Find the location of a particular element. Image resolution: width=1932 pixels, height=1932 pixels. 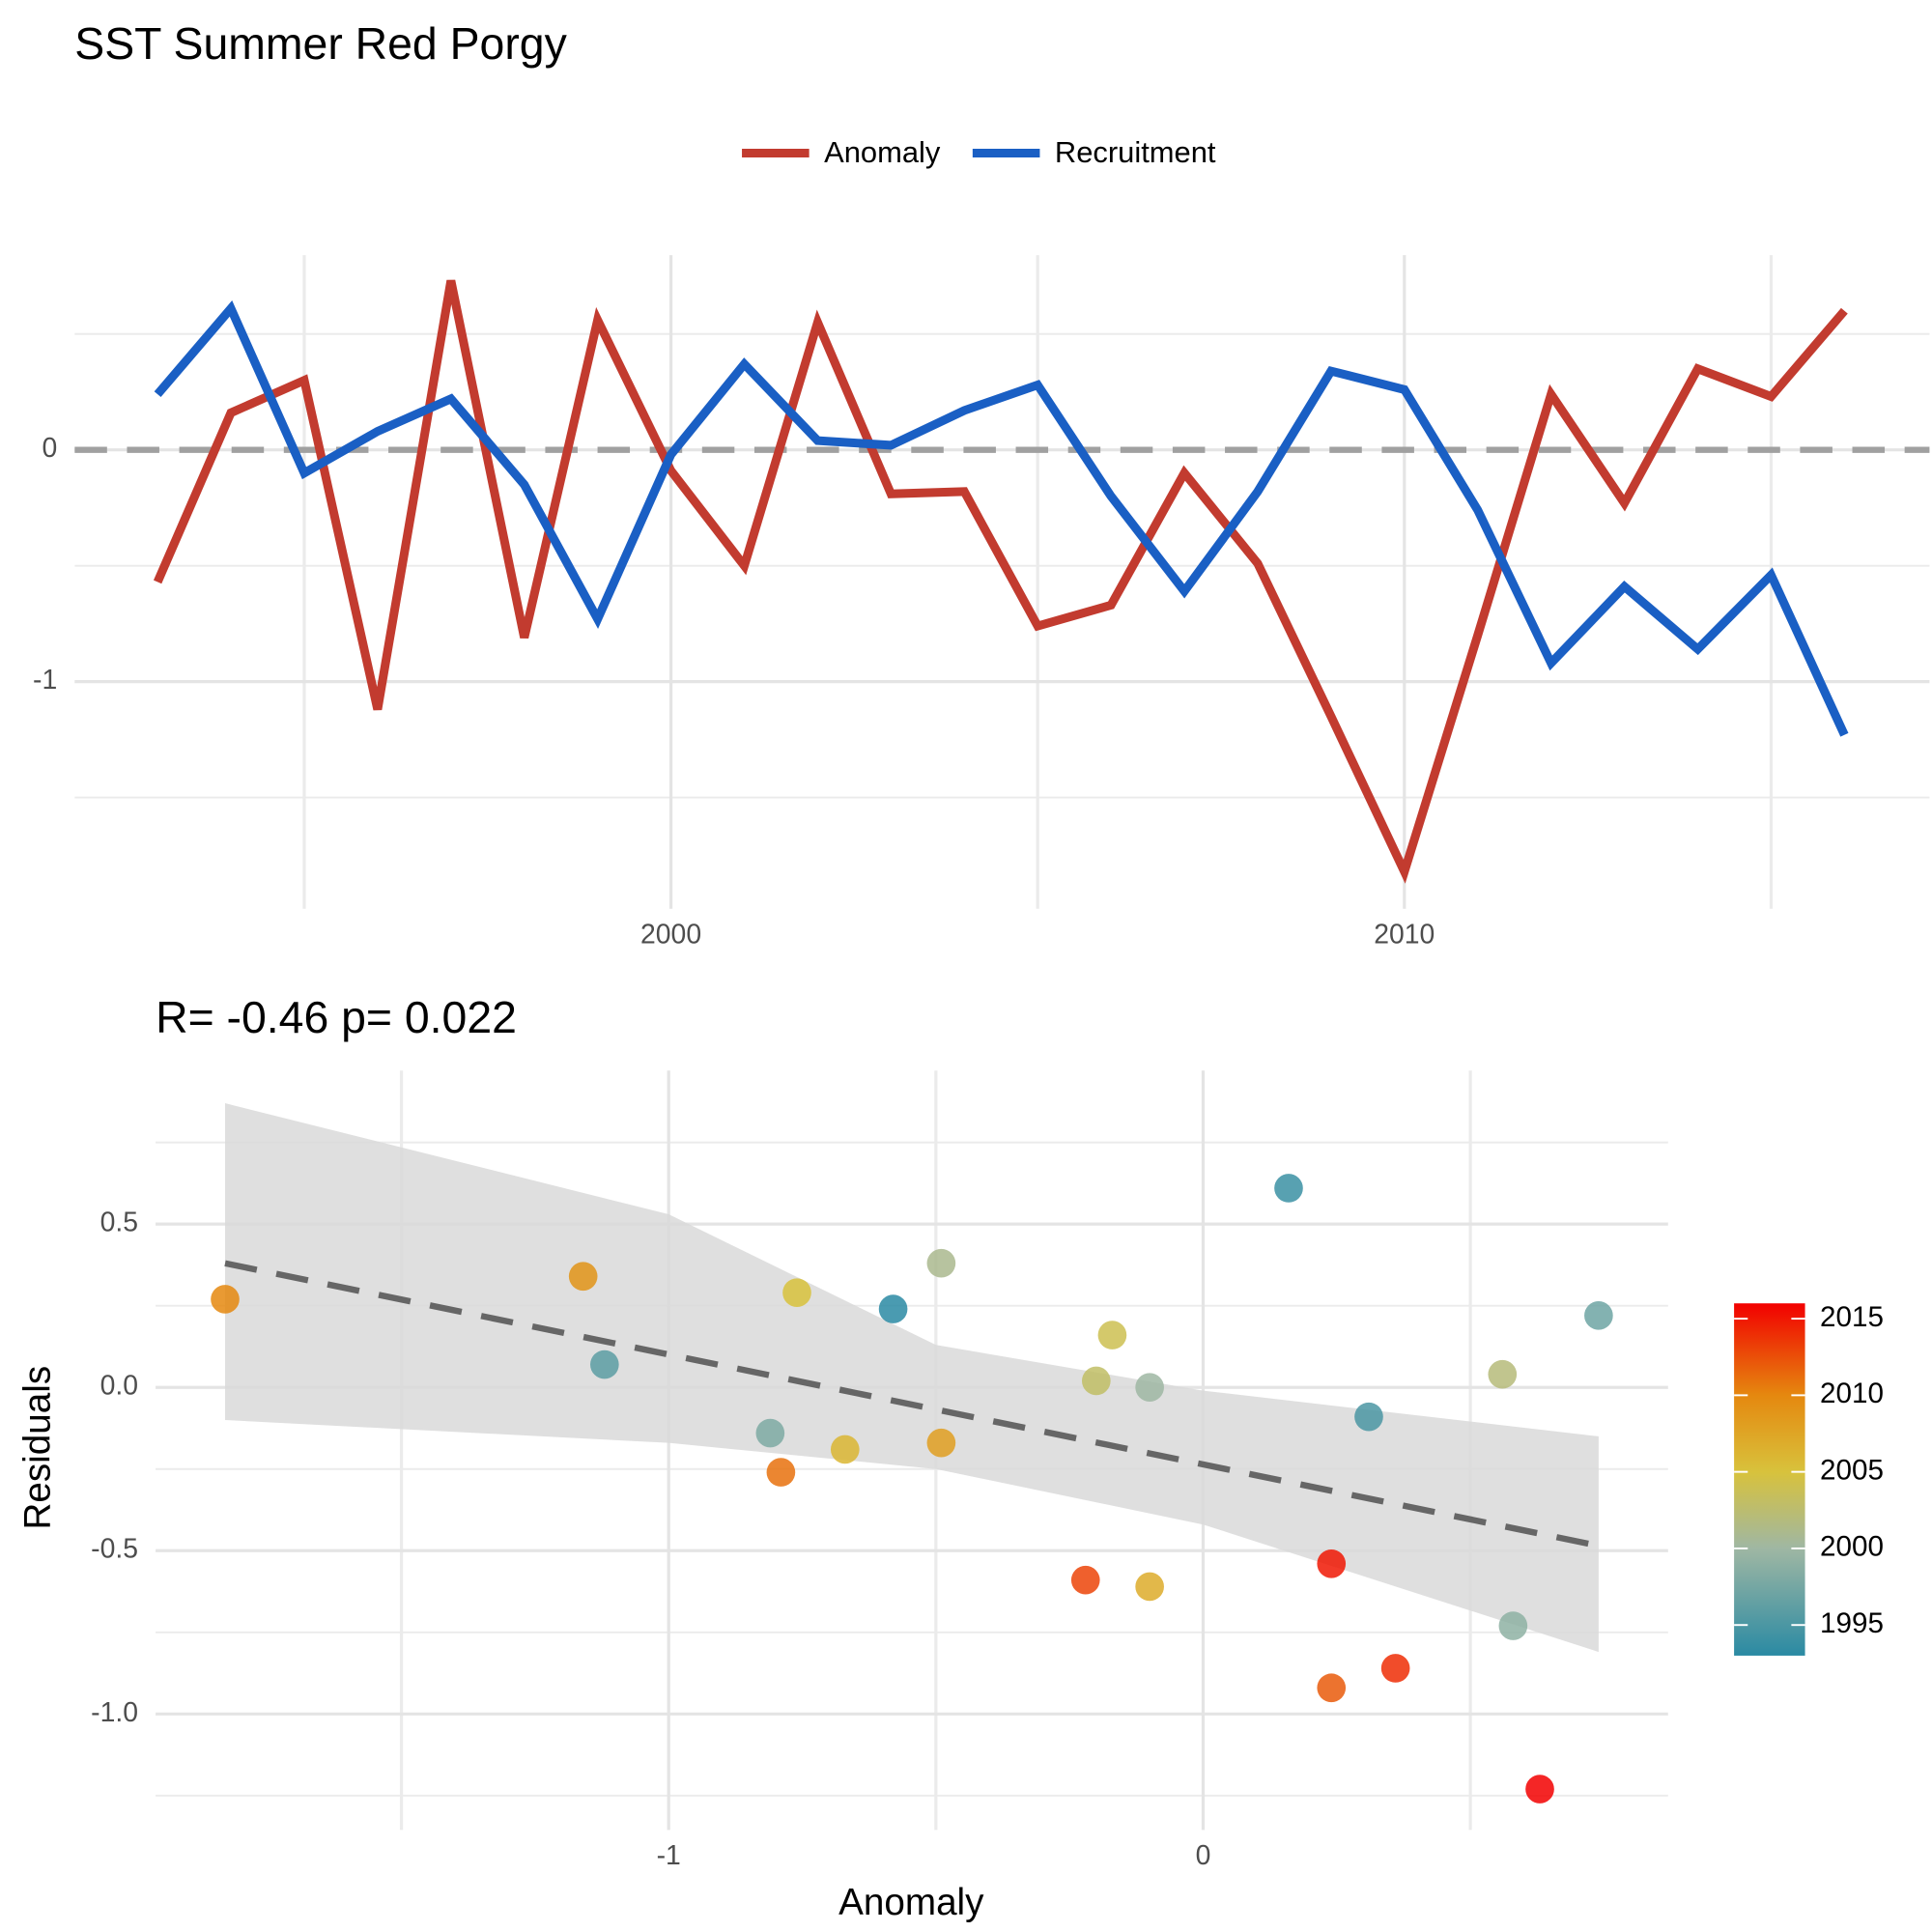

chart-title: R= -0.46 p= 0.022 is located at coordinates (336, 1017).